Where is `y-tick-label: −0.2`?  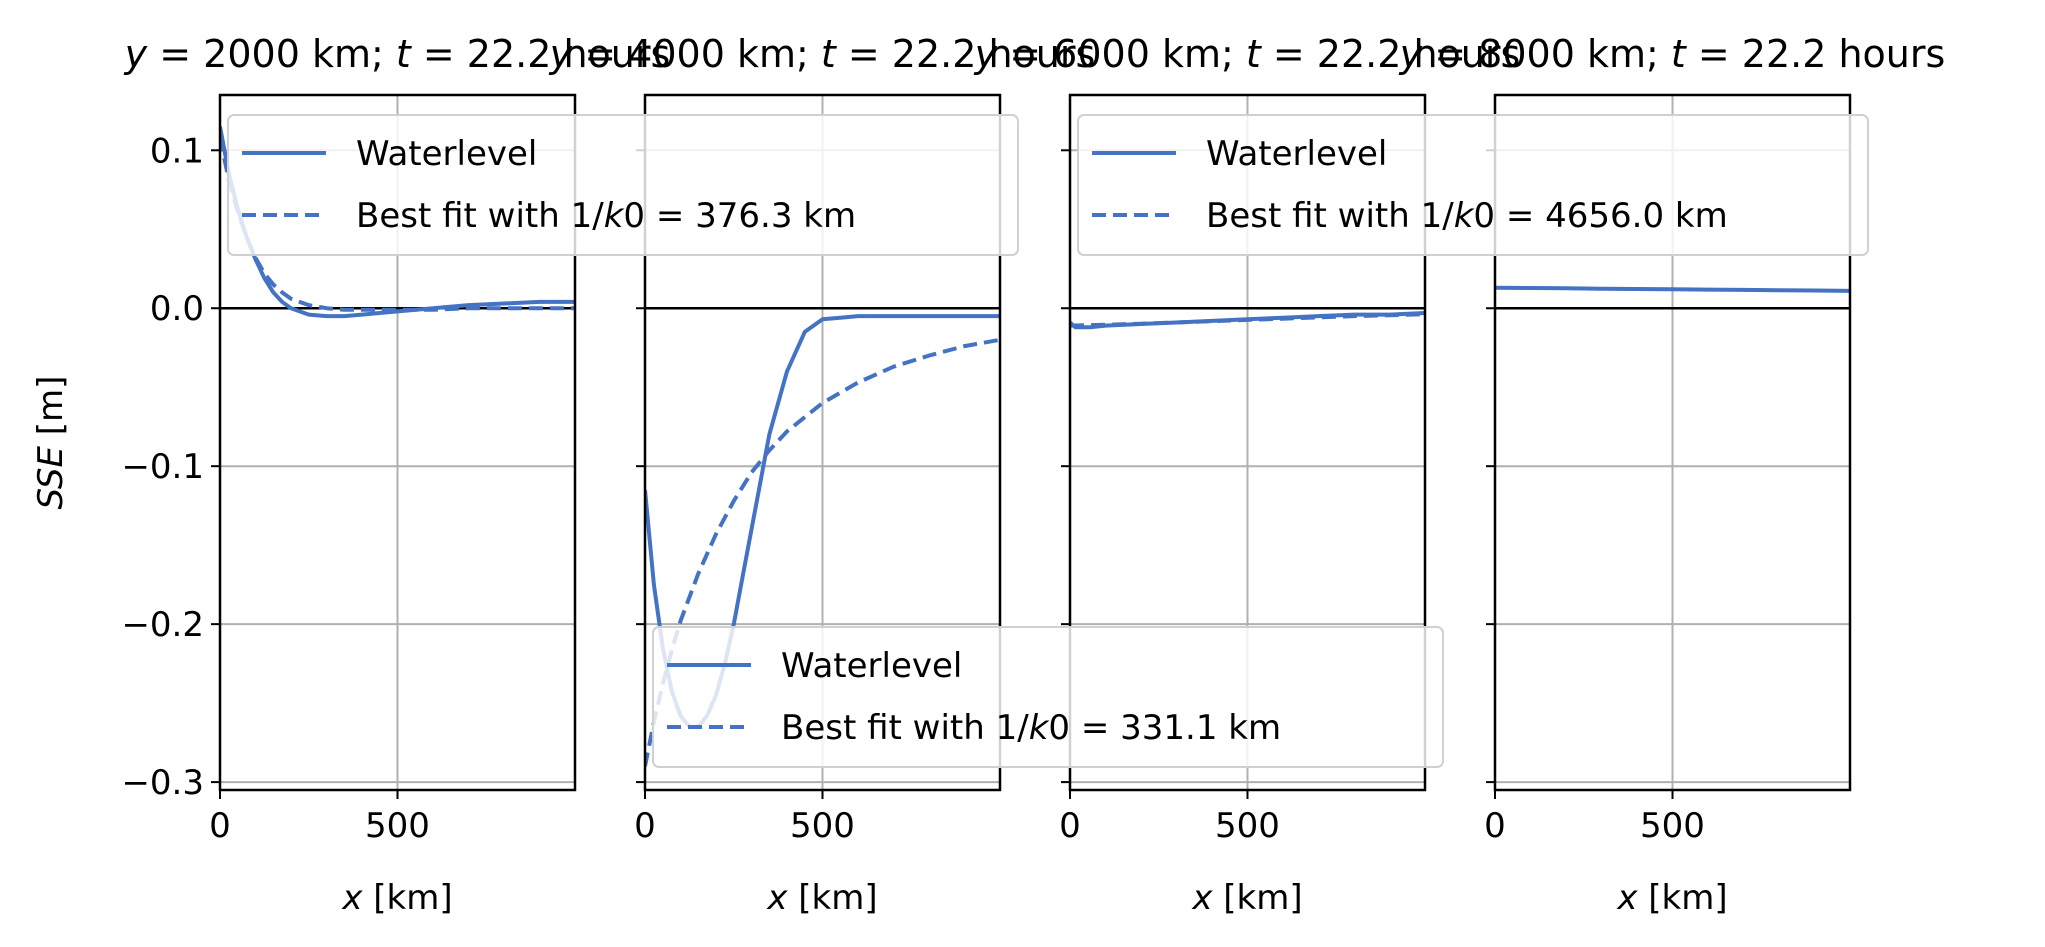
y-tick-label: −0.2 is located at coordinates (162, 625).